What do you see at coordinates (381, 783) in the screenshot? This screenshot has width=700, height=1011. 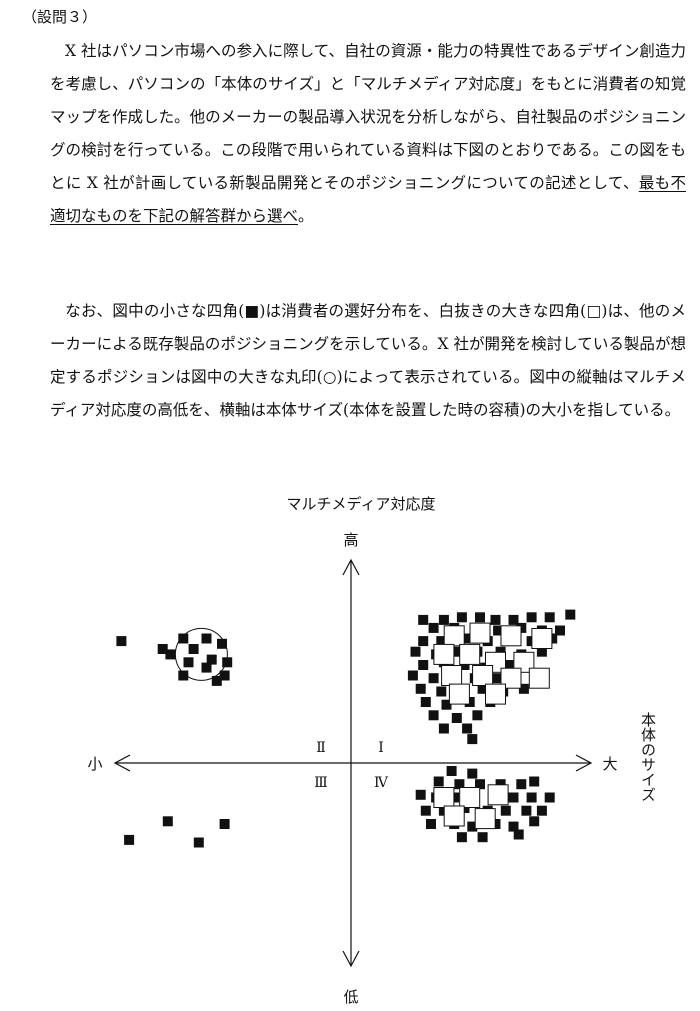 I see `quadrant-label-4: Ⅳ` at bounding box center [381, 783].